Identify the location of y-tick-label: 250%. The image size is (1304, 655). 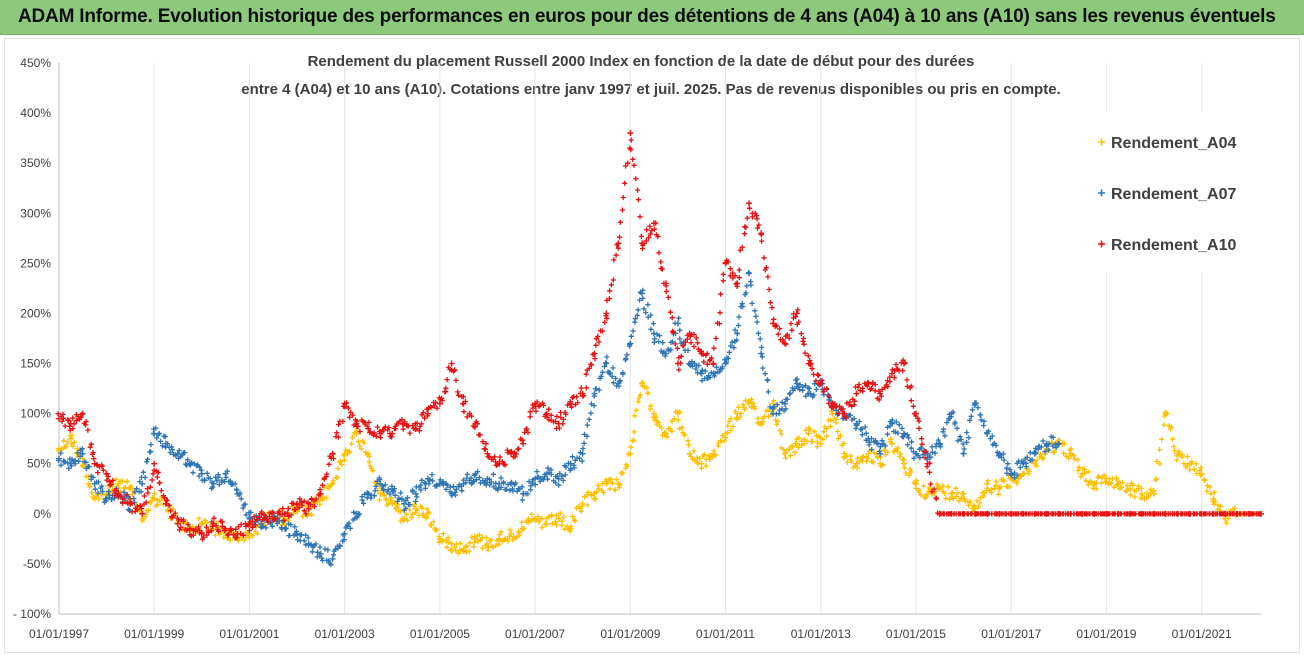
(35, 263).